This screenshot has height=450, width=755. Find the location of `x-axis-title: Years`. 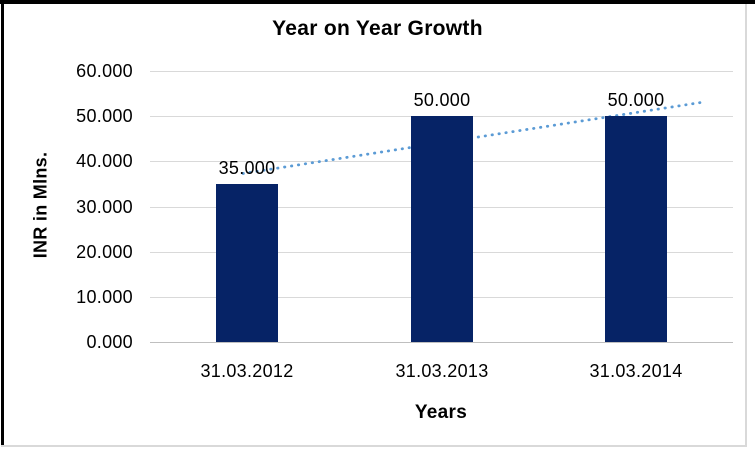

x-axis-title: Years is located at coordinates (441, 412).